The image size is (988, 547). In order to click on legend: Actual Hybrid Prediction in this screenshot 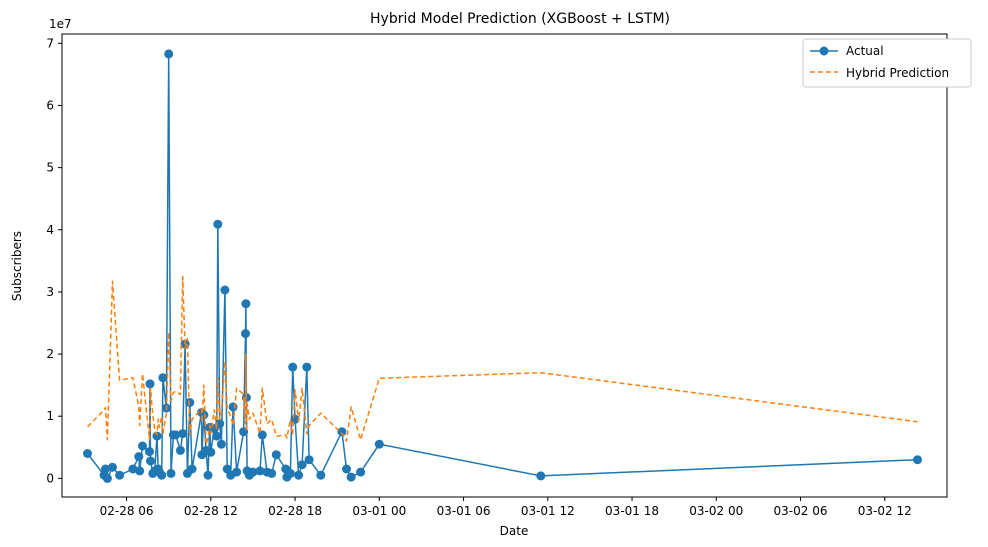, I will do `click(887, 63)`.